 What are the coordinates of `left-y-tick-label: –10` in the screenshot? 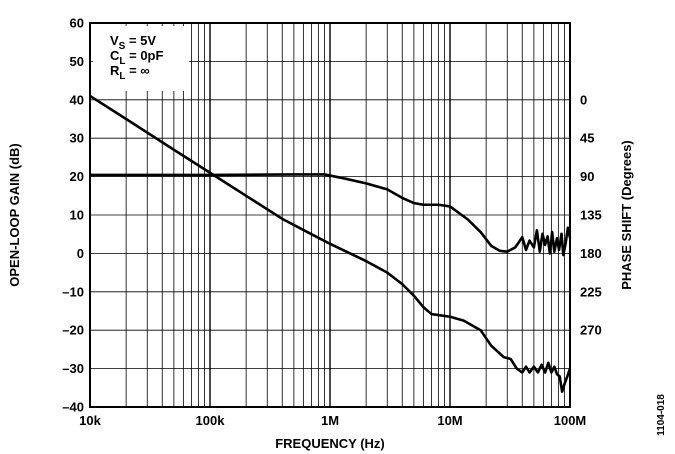 It's located at (73, 291).